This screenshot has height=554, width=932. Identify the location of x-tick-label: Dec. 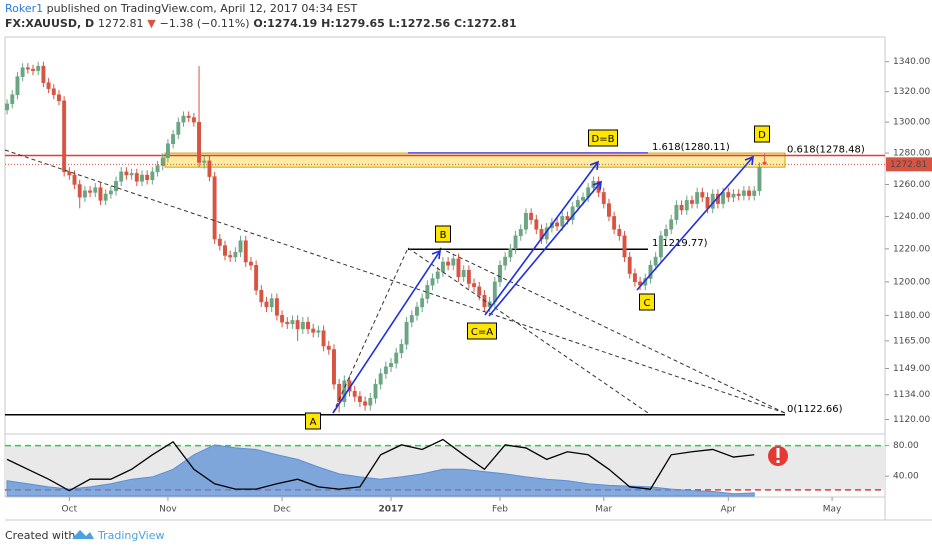
(281, 510).